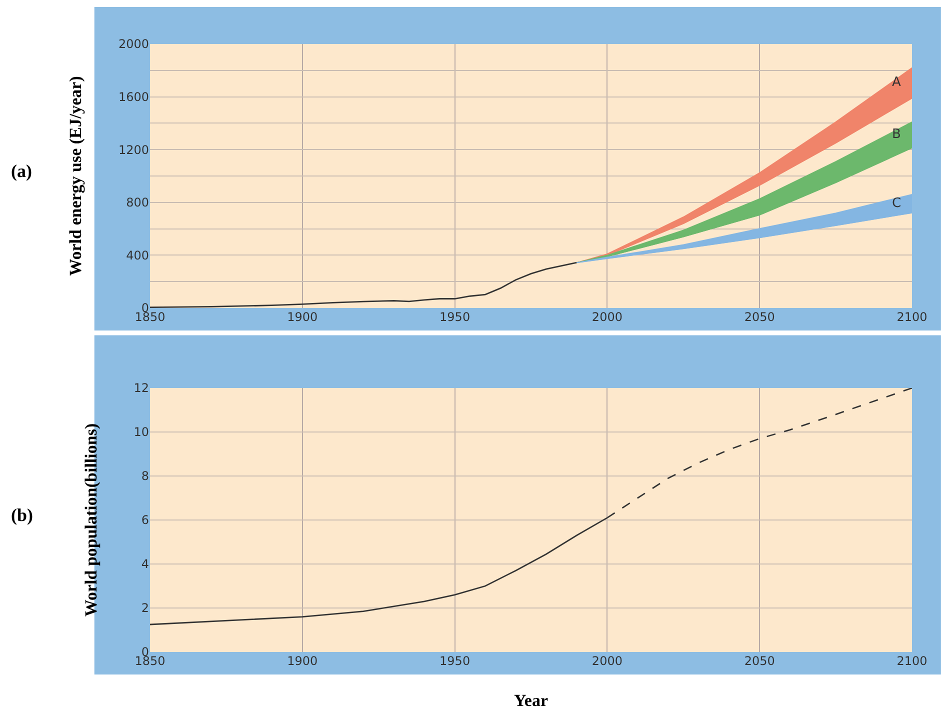 The width and height of the screenshot is (941, 710). Describe the element at coordinates (141, 388) in the screenshot. I see `y-tick-label: 12` at that location.